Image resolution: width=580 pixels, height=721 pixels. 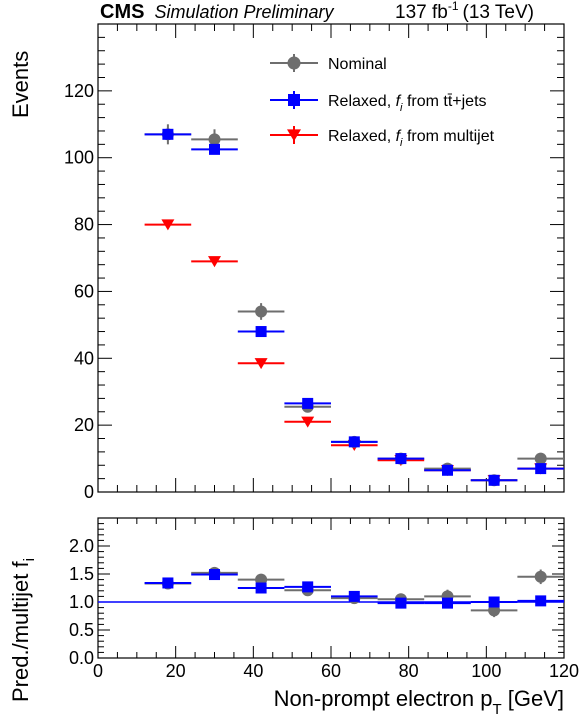 What do you see at coordinates (564, 671) in the screenshot?
I see `x-tick-label: 120` at bounding box center [564, 671].